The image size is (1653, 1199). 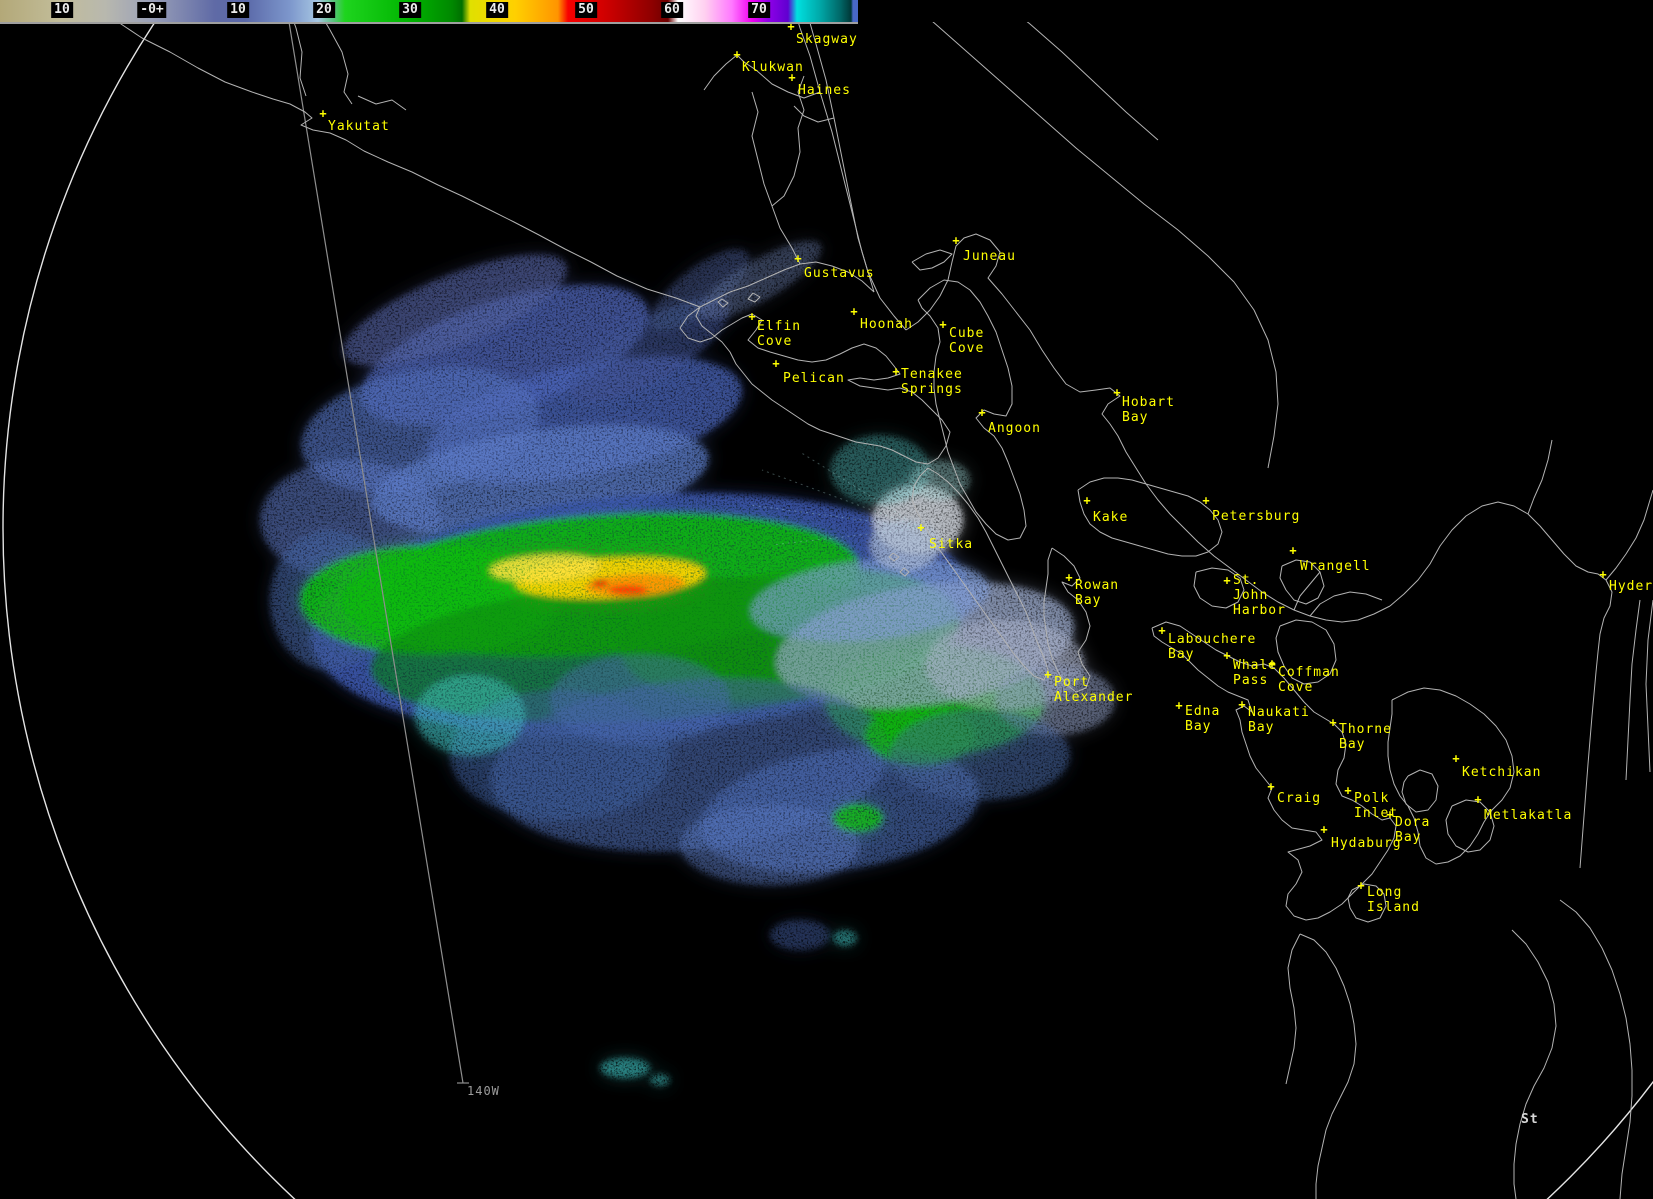 I want to click on colorbar-tick-20: 20, so click(x=324, y=10).